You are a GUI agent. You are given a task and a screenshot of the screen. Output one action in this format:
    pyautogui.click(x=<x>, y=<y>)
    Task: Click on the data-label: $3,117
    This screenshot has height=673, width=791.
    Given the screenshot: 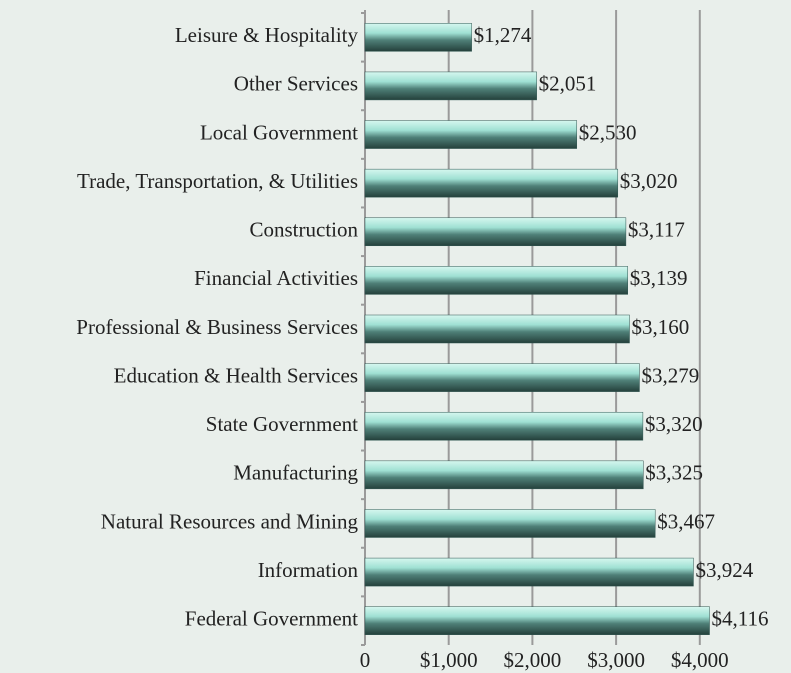 What is the action you would take?
    pyautogui.click(x=656, y=230)
    